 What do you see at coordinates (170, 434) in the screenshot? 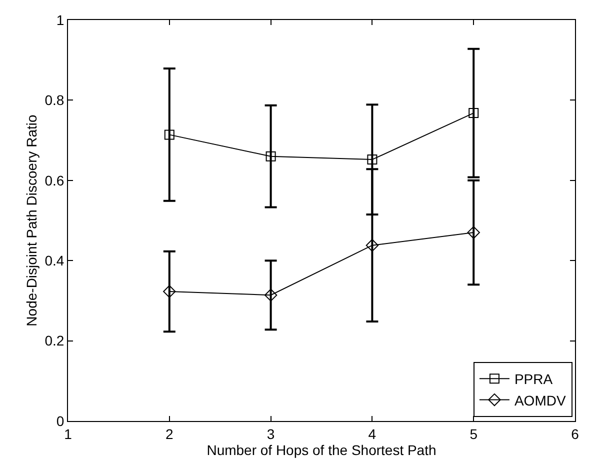
I see `x-tick-label: 2` at bounding box center [170, 434].